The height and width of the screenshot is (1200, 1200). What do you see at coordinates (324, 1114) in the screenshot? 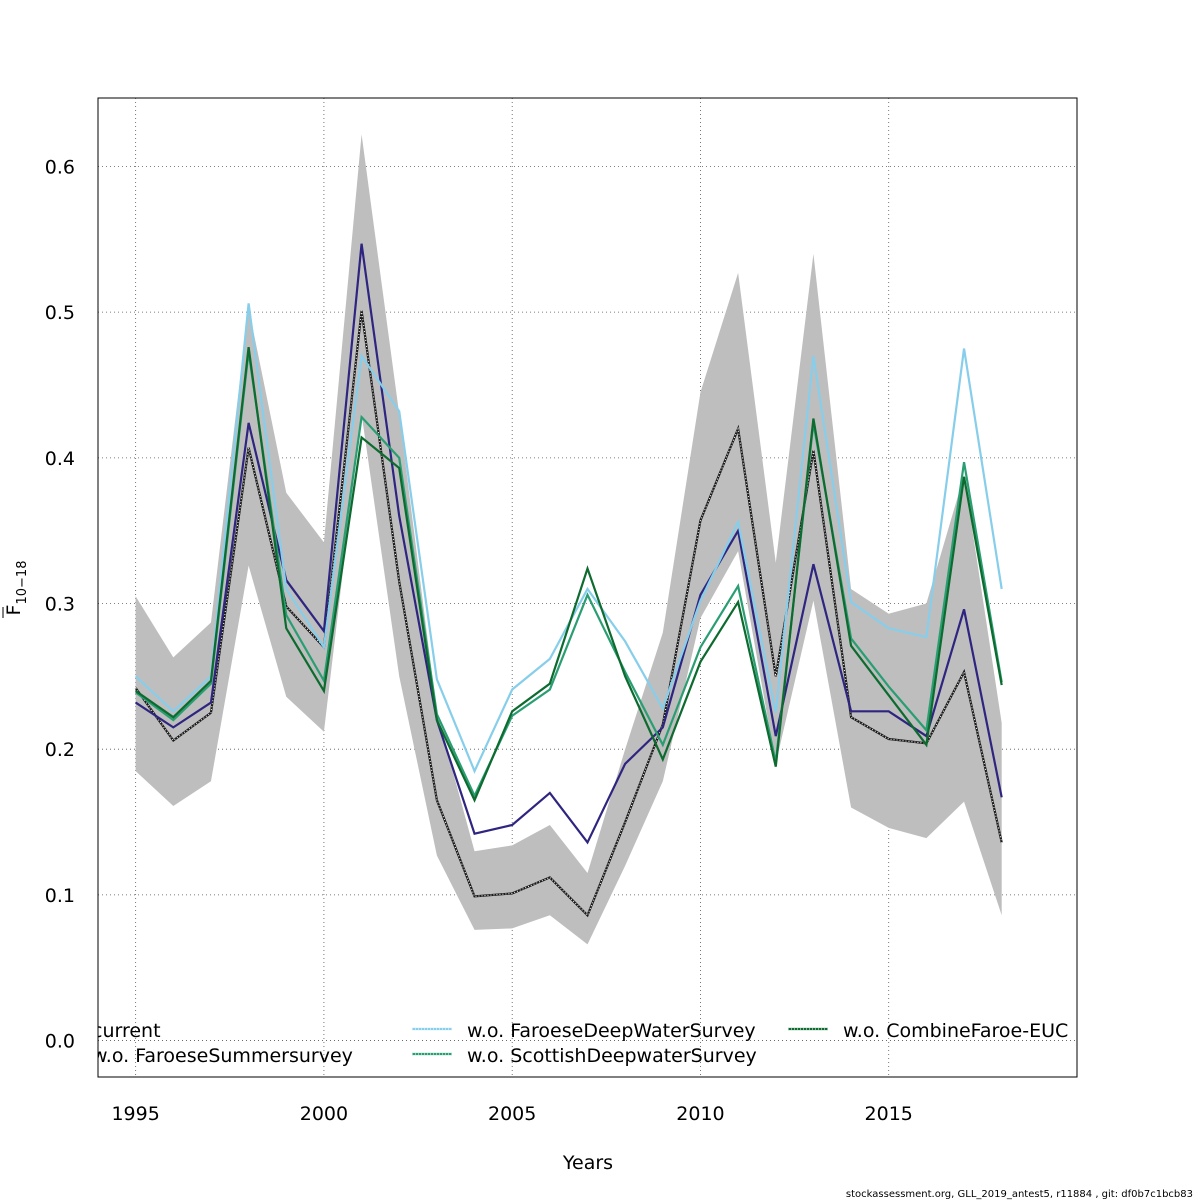
I see `x-tick-label: 2000` at bounding box center [324, 1114].